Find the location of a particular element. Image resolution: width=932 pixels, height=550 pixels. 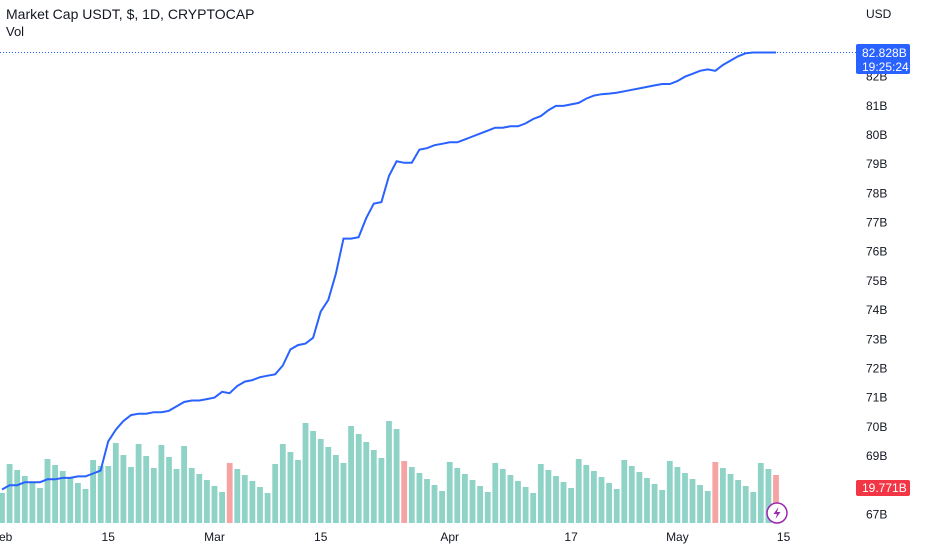

last-value-badge: 82.828B 19:25:24 is located at coordinates (883, 59).